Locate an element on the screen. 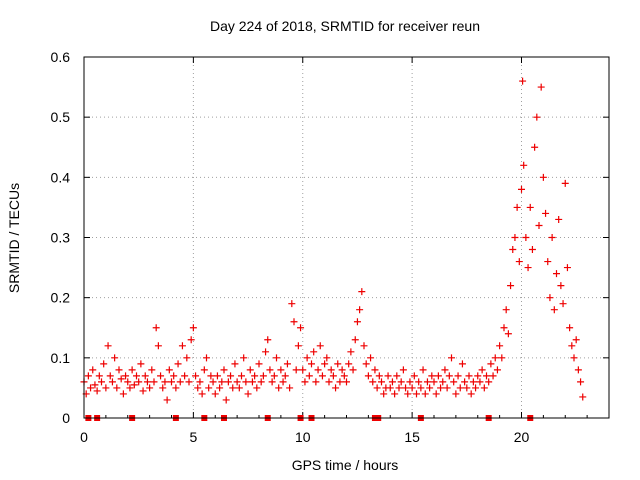 Image resolution: width=640 pixels, height=480 pixels. x-tick-label: 15 is located at coordinates (412, 437).